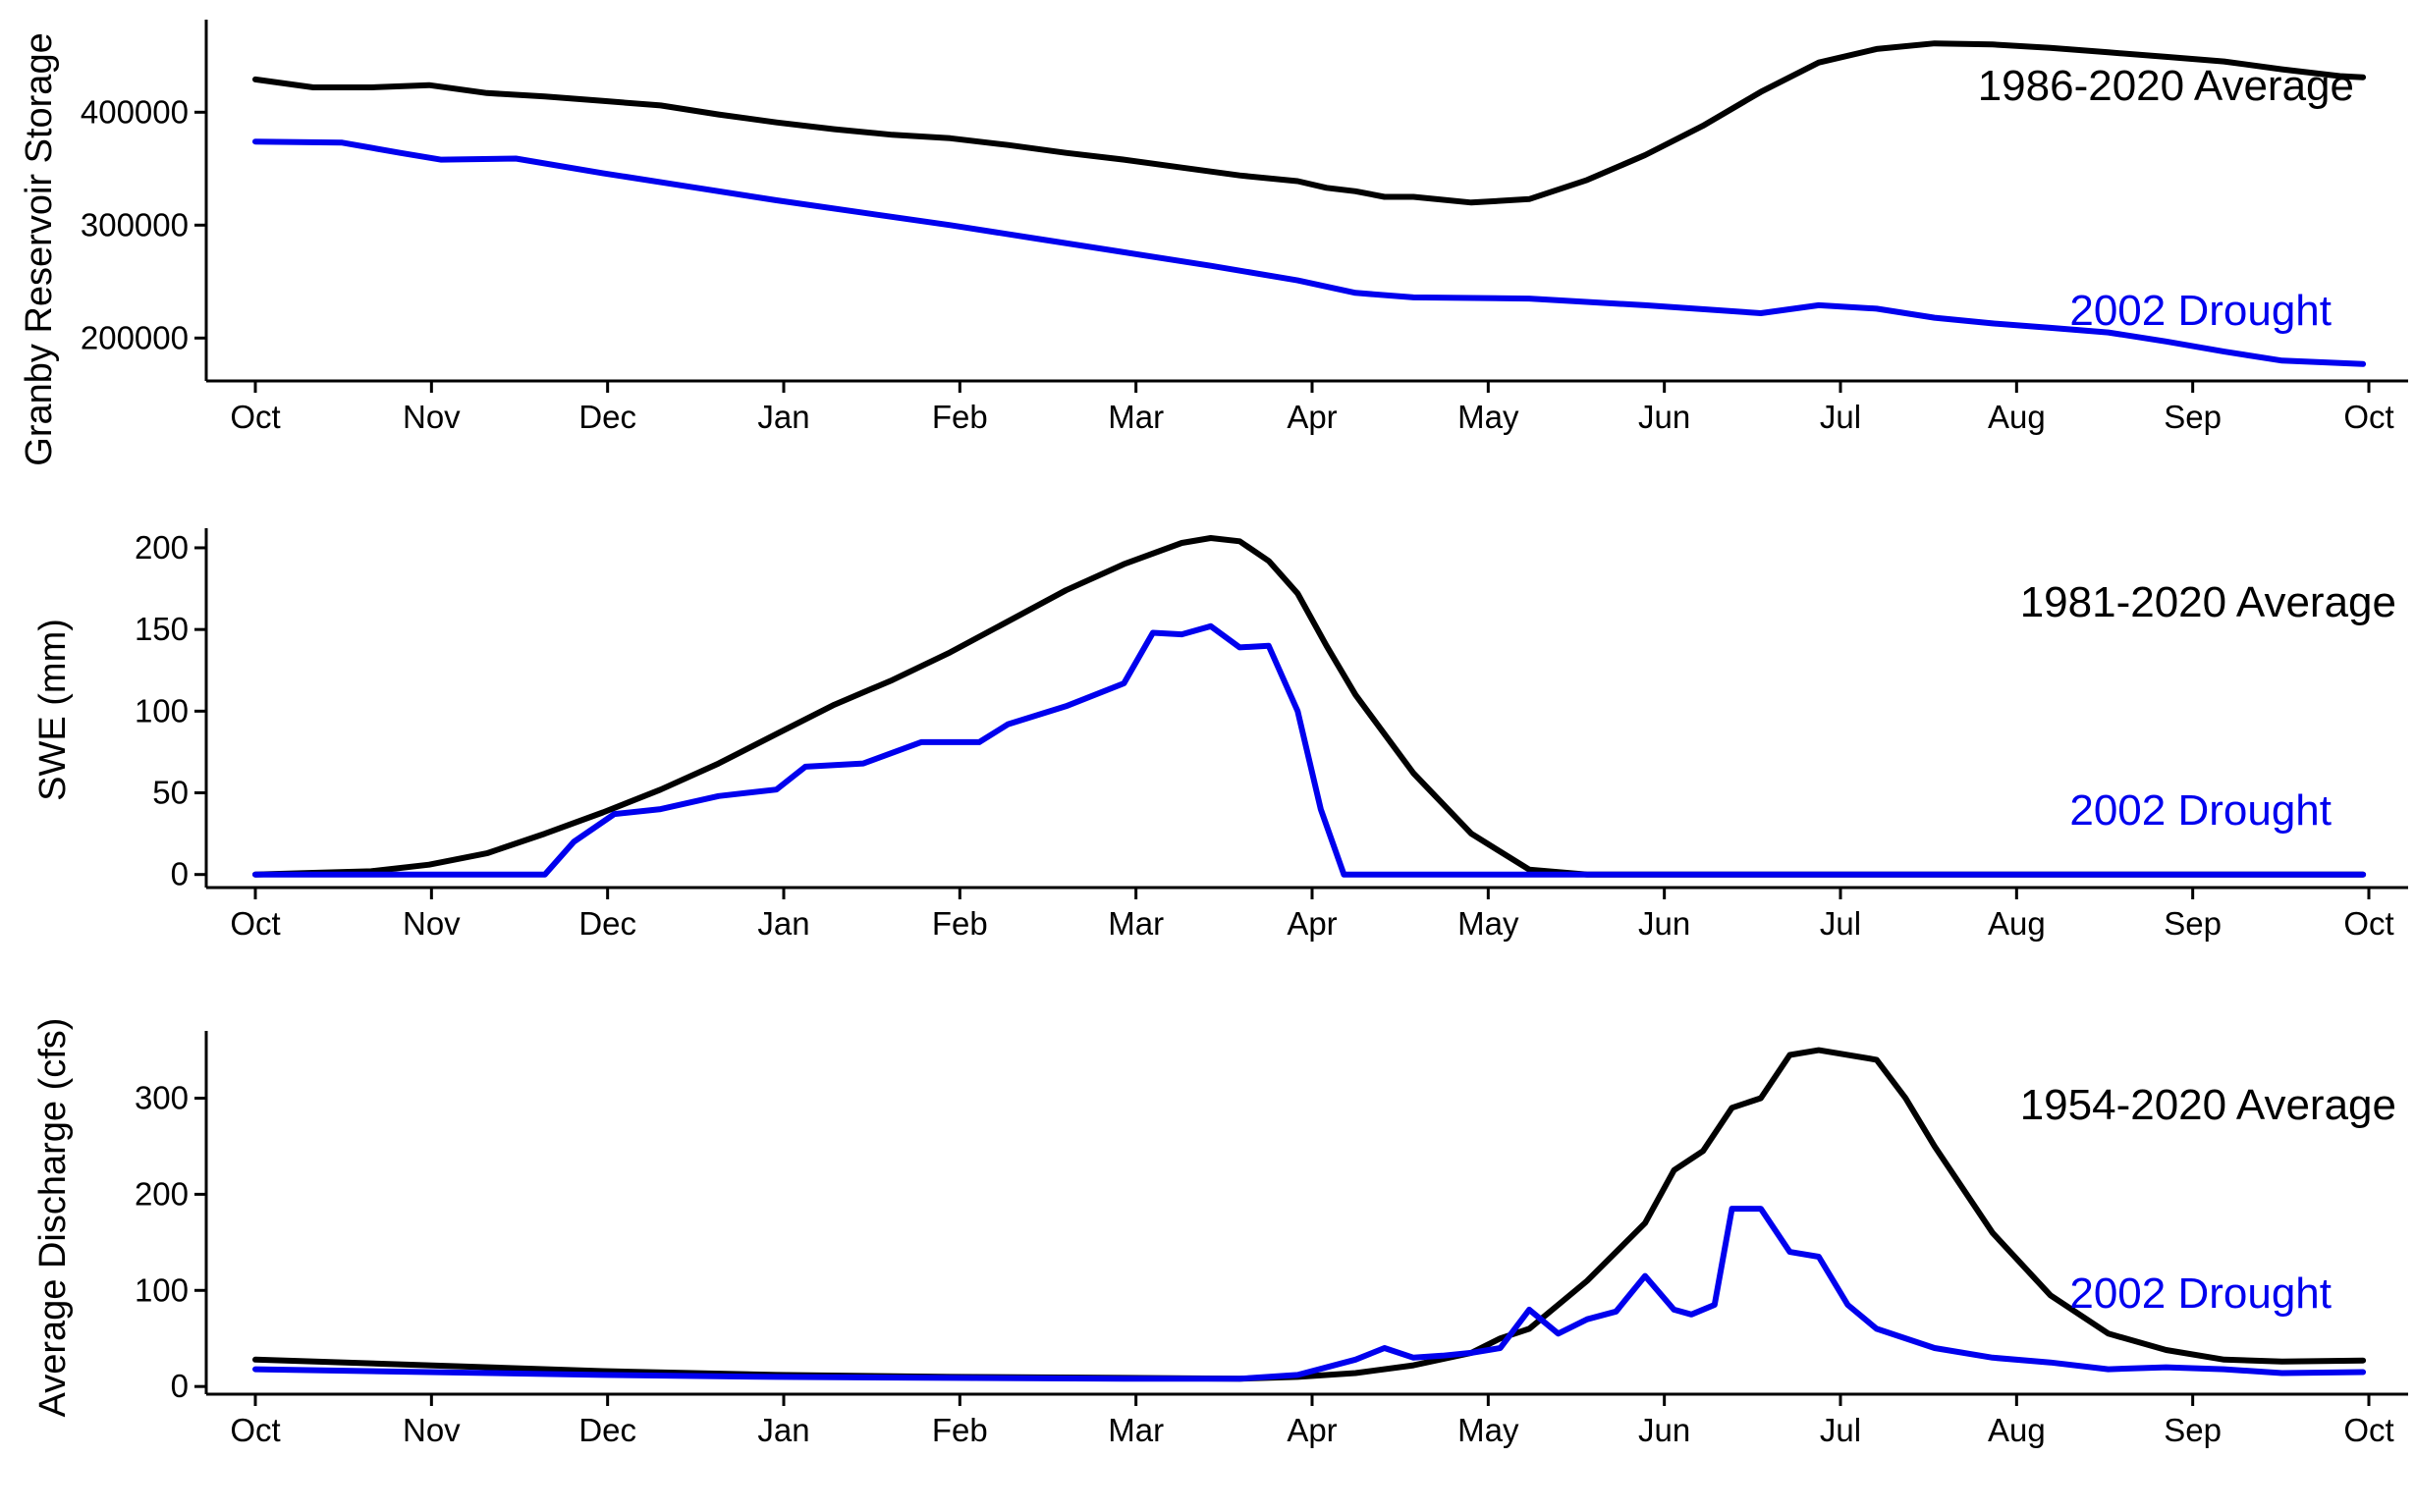 The width and height of the screenshot is (2415, 1512). Describe the element at coordinates (2208, 1105) in the screenshot. I see `annotation-average: 1954-2020 Average` at that location.